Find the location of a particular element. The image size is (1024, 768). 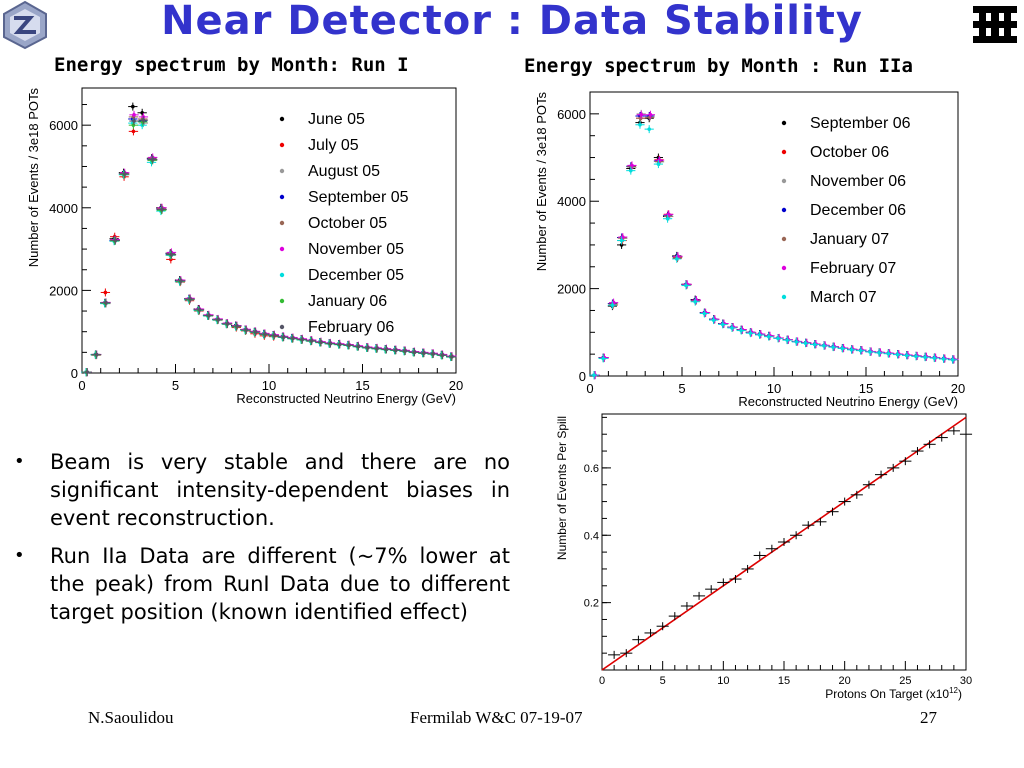

y-tick-label: 0.4 is located at coordinates (591, 536).